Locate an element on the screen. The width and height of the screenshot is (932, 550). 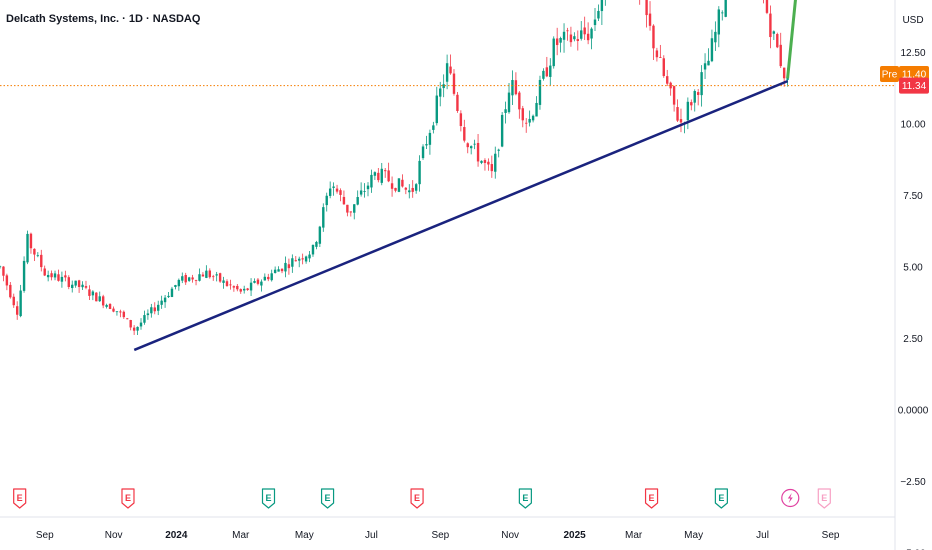
x-tick-label: Mar is located at coordinates (241, 535).